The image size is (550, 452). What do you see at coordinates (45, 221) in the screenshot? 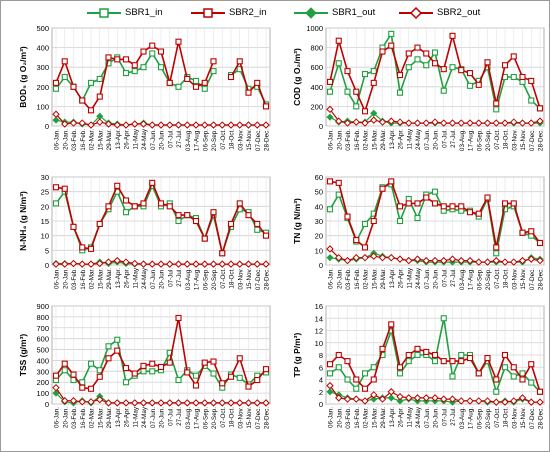
I see `y-tick-label: 15` at bounding box center [45, 221].